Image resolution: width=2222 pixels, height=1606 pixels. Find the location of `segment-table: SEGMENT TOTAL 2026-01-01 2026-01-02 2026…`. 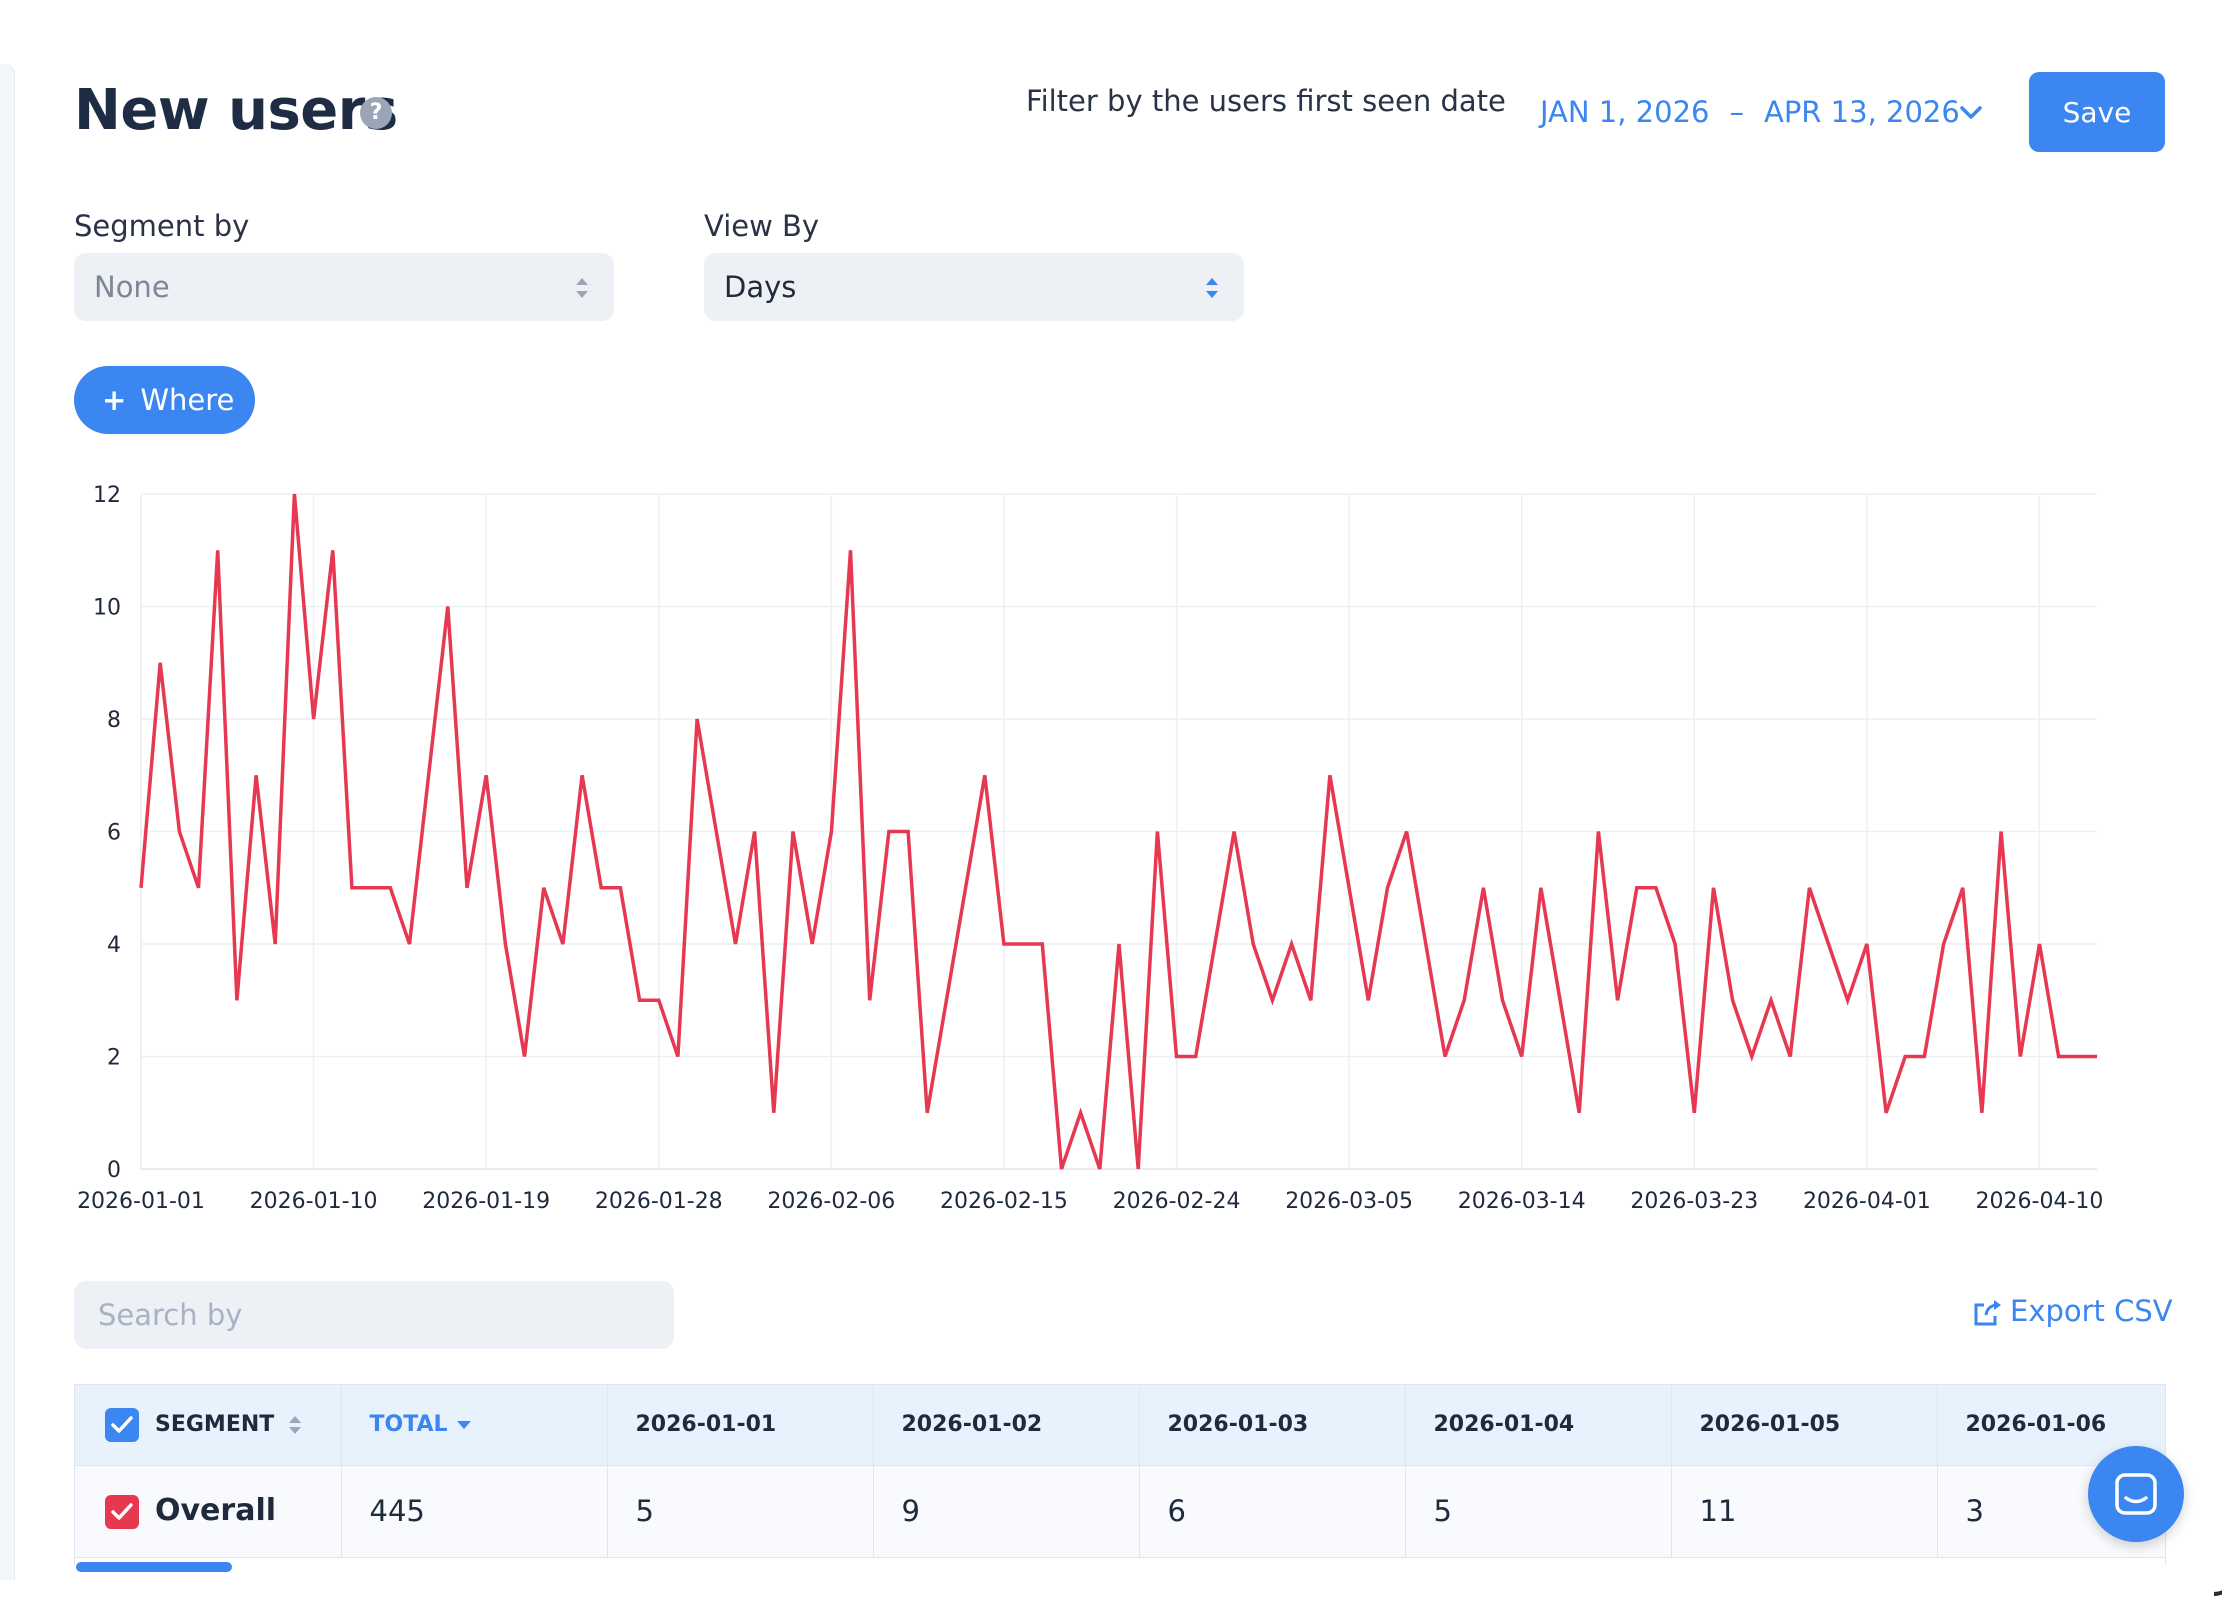

segment-table: SEGMENT TOTAL 2026-01-01 2026-01-02 2026… is located at coordinates (1120, 1474).